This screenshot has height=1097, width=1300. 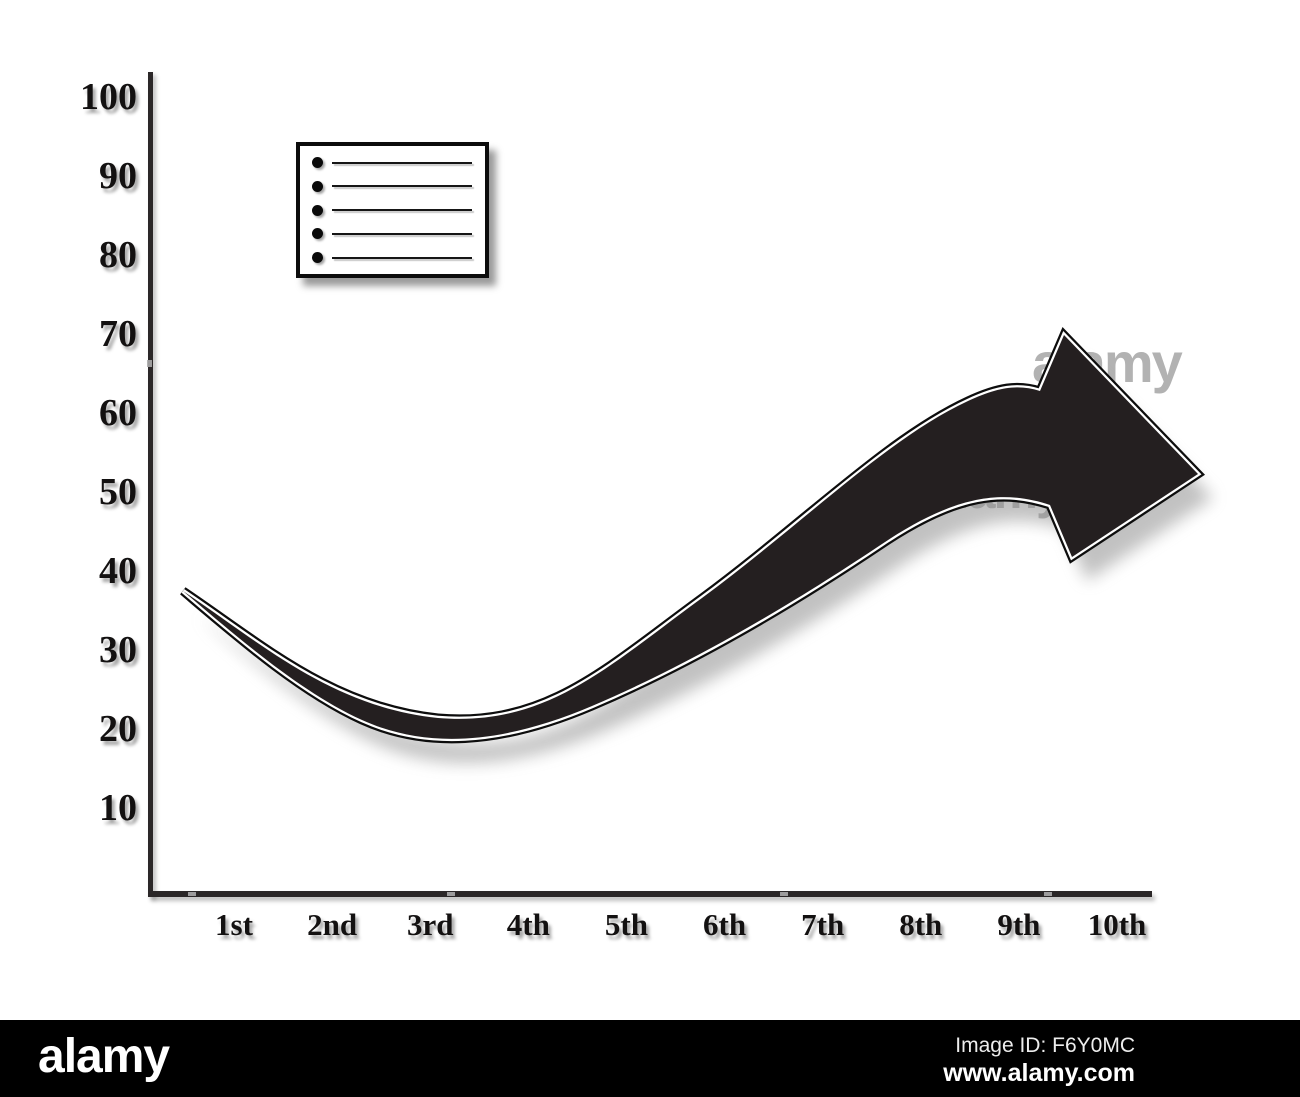 I want to click on legend-rows, so click(x=392, y=210).